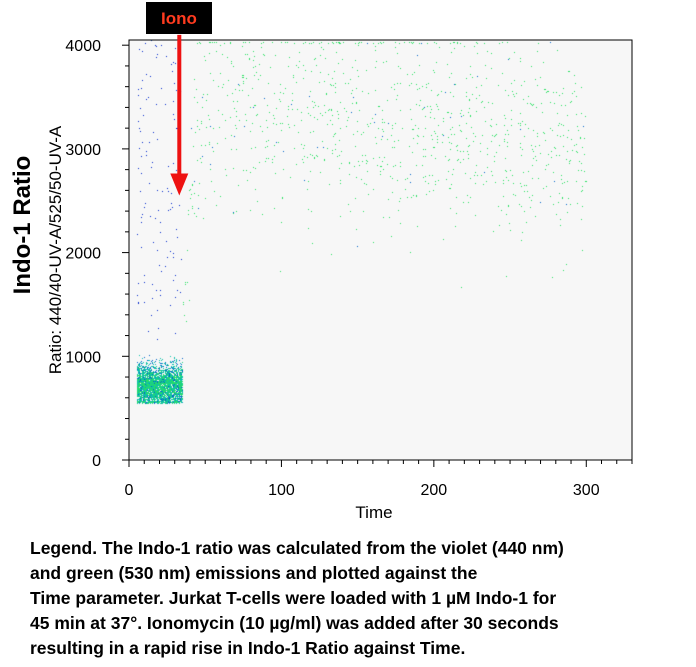 The height and width of the screenshot is (667, 696). Describe the element at coordinates (83, 150) in the screenshot. I see `y-tick-label: 3000` at that location.